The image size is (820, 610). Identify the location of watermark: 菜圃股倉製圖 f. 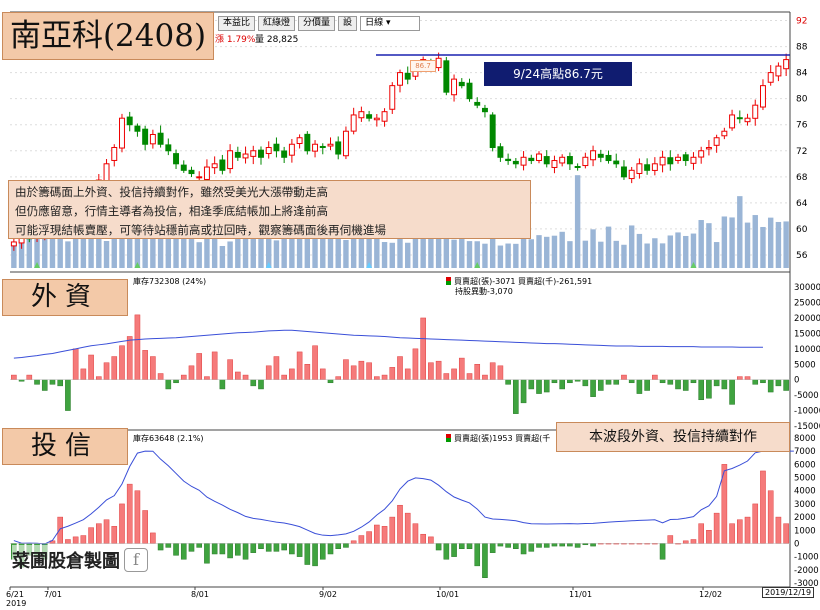
(80, 560).